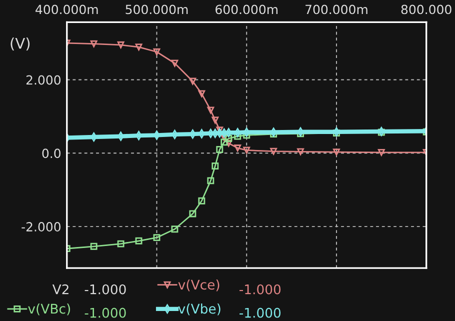  Describe the element at coordinates (247, 9) in the screenshot. I see `x-tick-label: 600.000m` at that location.